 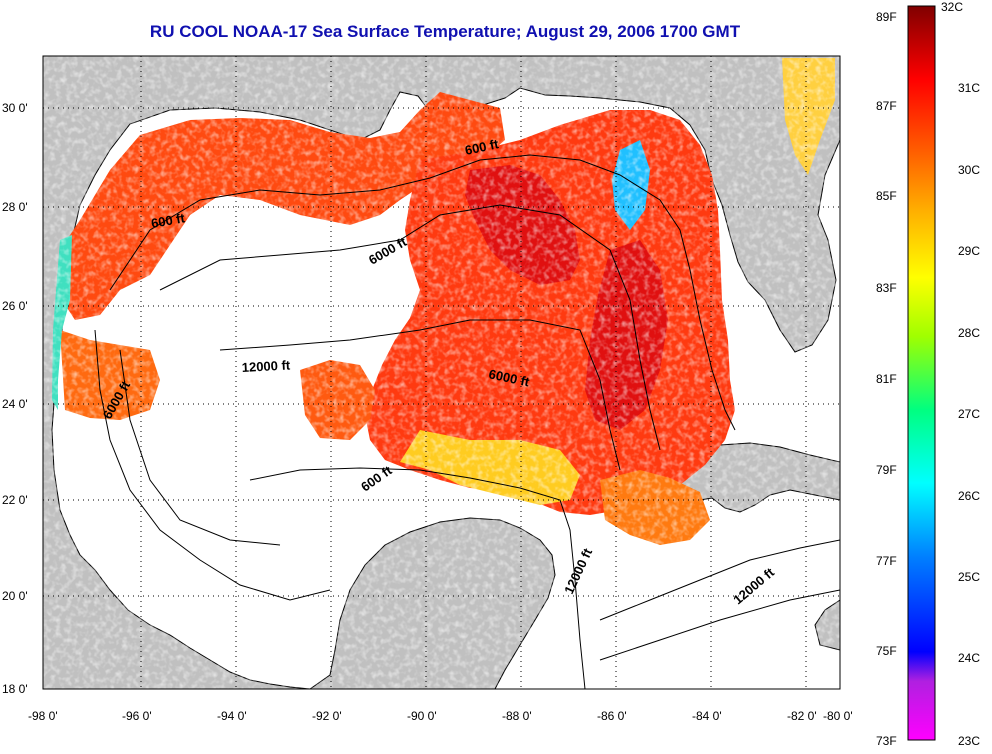 I want to click on x-tick-label: -88 0', so click(x=517, y=716).